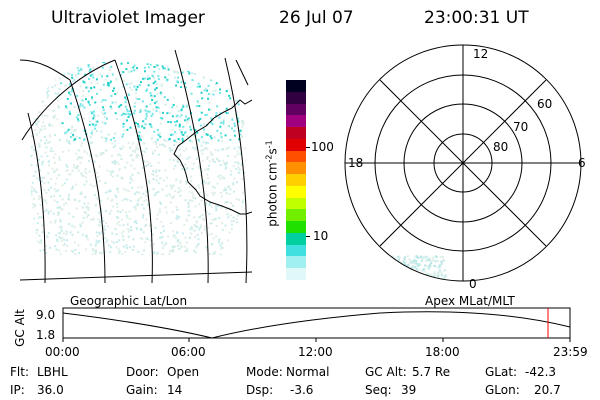 This screenshot has height=400, width=600. What do you see at coordinates (322, 147) in the screenshot?
I see `colorbar-tick-100: 100` at bounding box center [322, 147].